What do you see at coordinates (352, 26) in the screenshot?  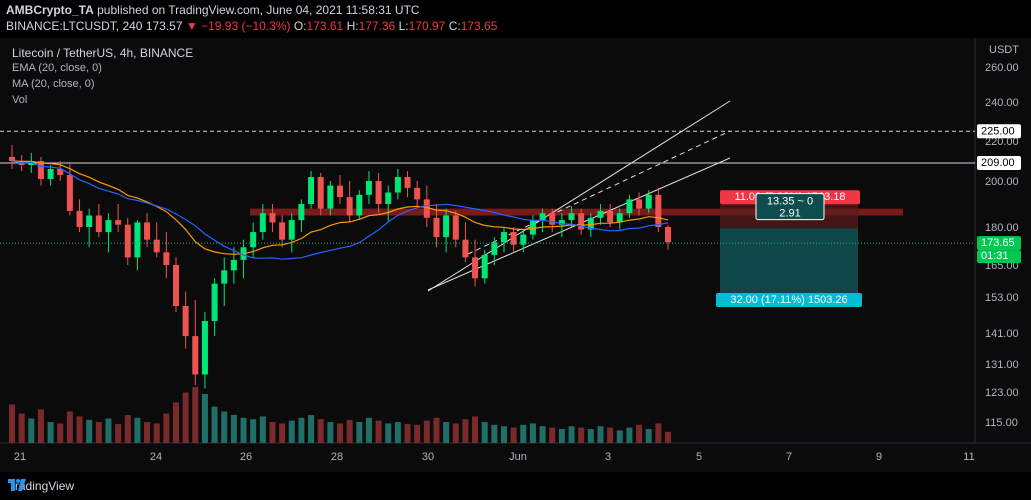 I see `high-label: H:` at bounding box center [352, 26].